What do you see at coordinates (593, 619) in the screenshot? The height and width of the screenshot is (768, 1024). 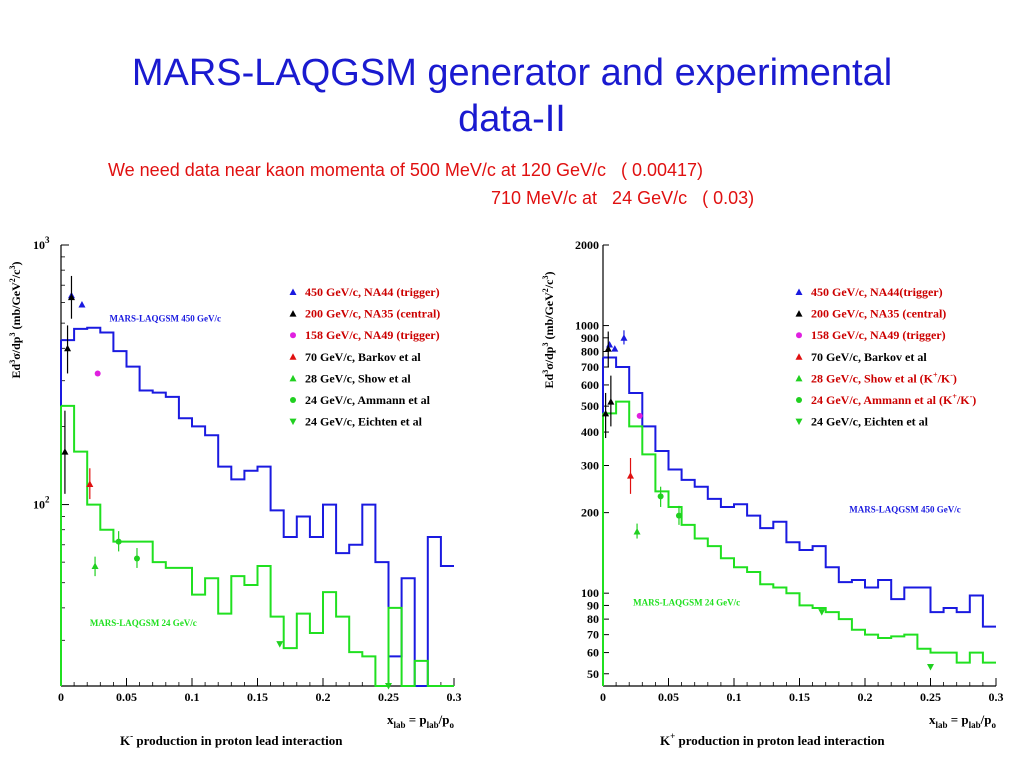 I see `y-tick-label: 80` at bounding box center [593, 619].